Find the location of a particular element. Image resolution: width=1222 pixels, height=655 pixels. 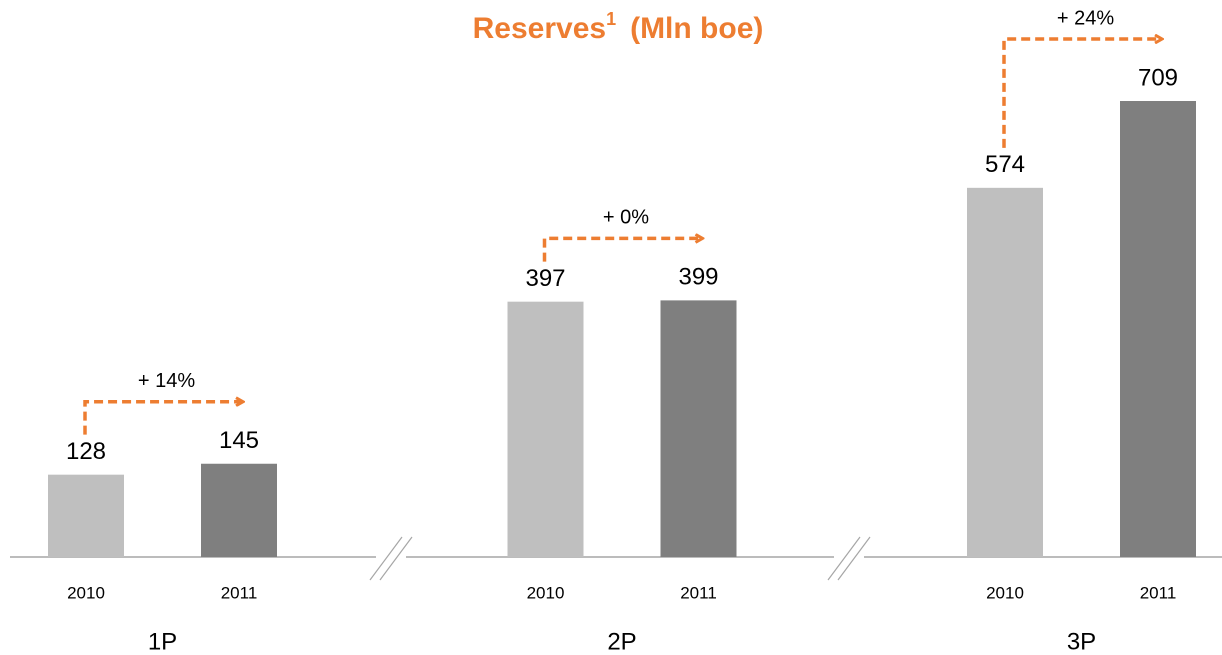

value-label: 128 is located at coordinates (86, 451).